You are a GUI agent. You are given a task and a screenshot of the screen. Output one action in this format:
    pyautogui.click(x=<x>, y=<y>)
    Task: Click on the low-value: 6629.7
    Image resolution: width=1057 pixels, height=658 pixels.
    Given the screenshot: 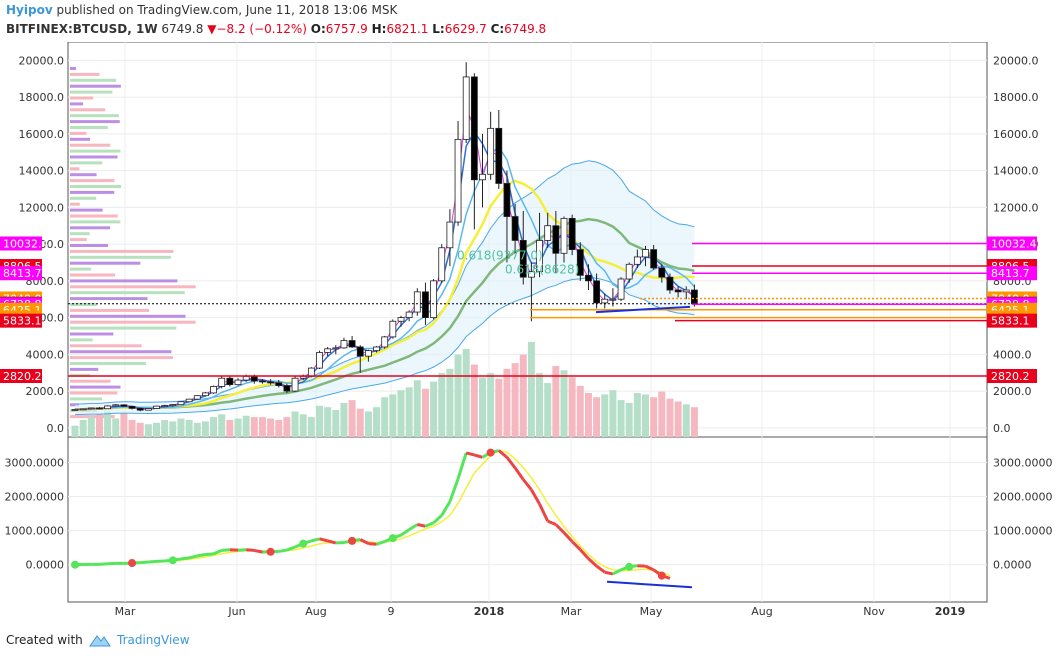 What is the action you would take?
    pyautogui.click(x=465, y=29)
    